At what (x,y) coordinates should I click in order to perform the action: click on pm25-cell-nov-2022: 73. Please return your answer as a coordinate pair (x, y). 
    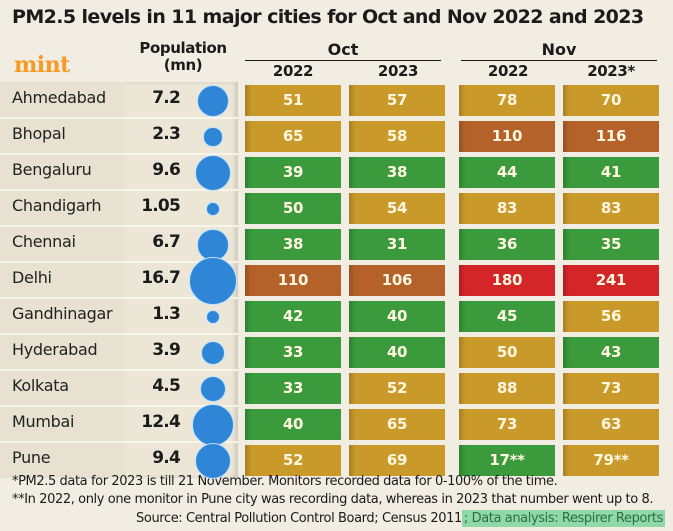
    Looking at the image, I should click on (507, 424).